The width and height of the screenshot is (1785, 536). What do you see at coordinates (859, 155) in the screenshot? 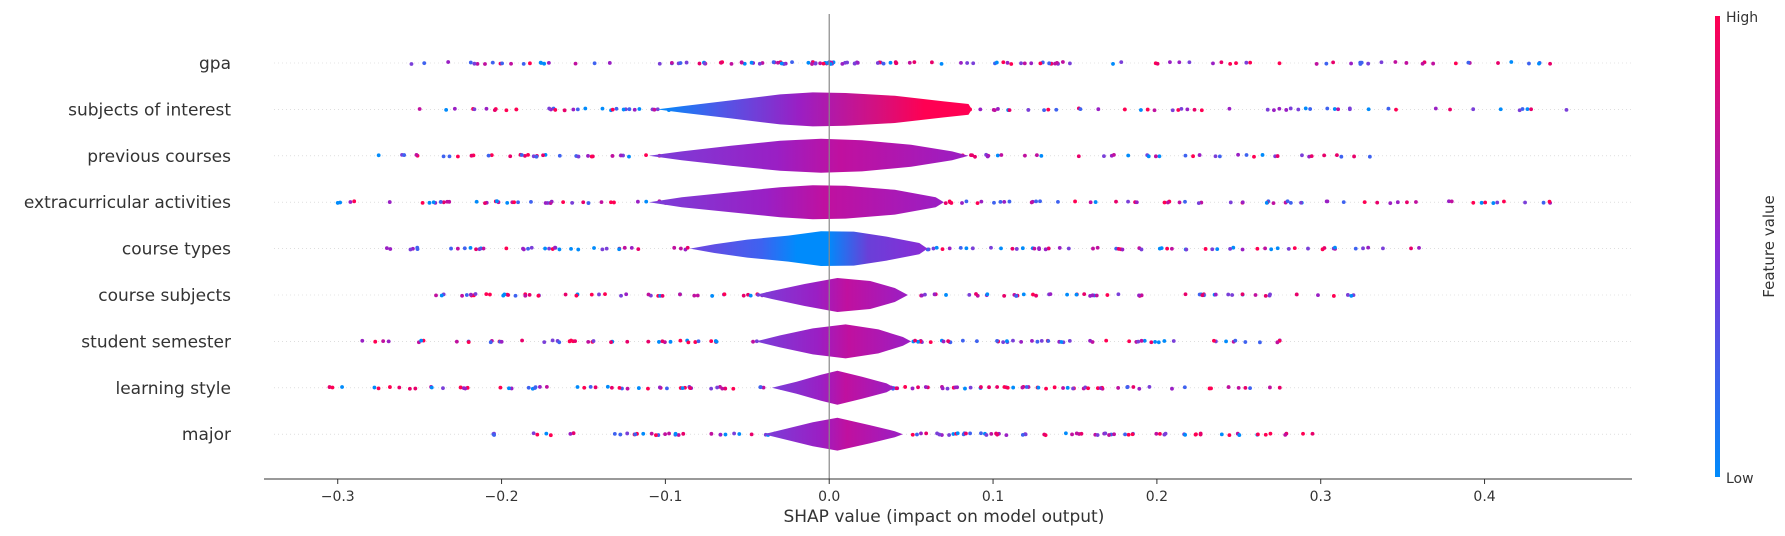
I see `feature-row: previous courses` at bounding box center [859, 155].